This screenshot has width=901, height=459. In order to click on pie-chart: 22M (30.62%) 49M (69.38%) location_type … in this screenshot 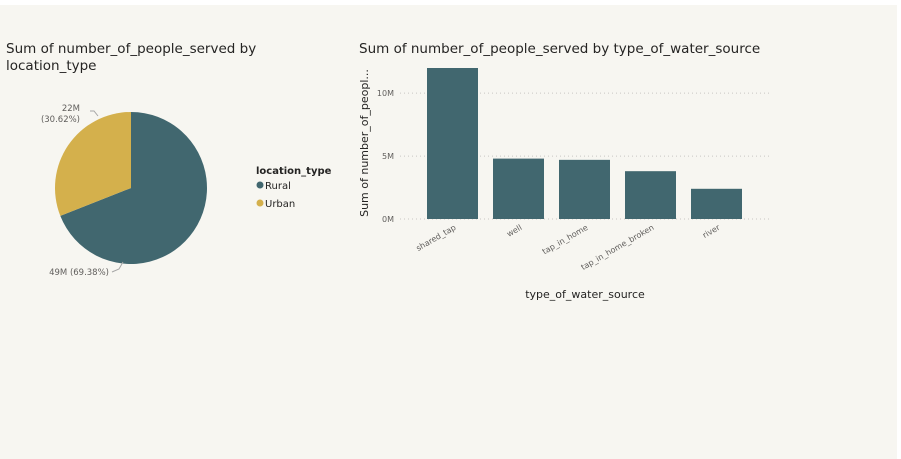, I will do `click(186, 191)`.